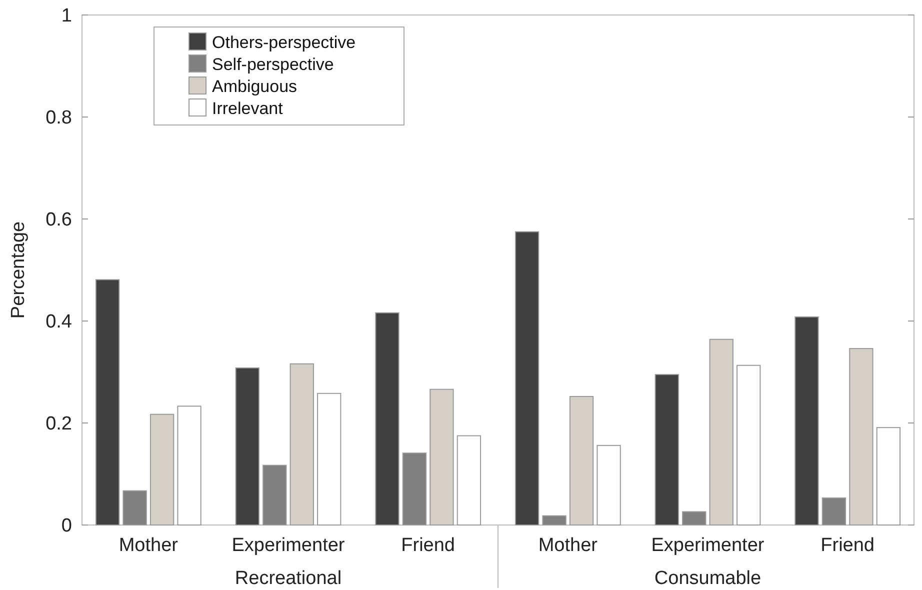  Describe the element at coordinates (59, 424) in the screenshot. I see `y-tick-label: 0.2` at that location.